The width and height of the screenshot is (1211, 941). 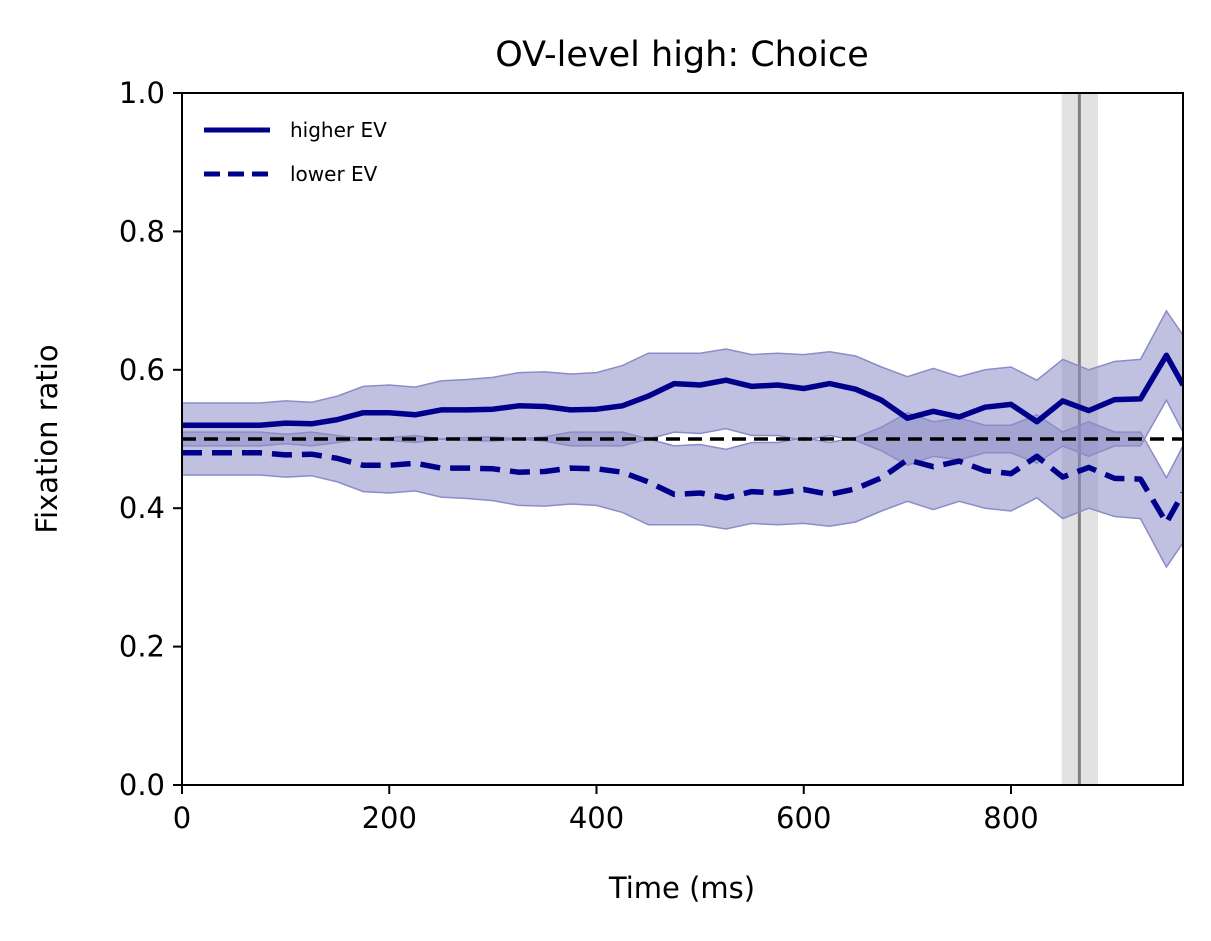 I want to click on confidence-band-lower-ev, so click(x=682, y=490).